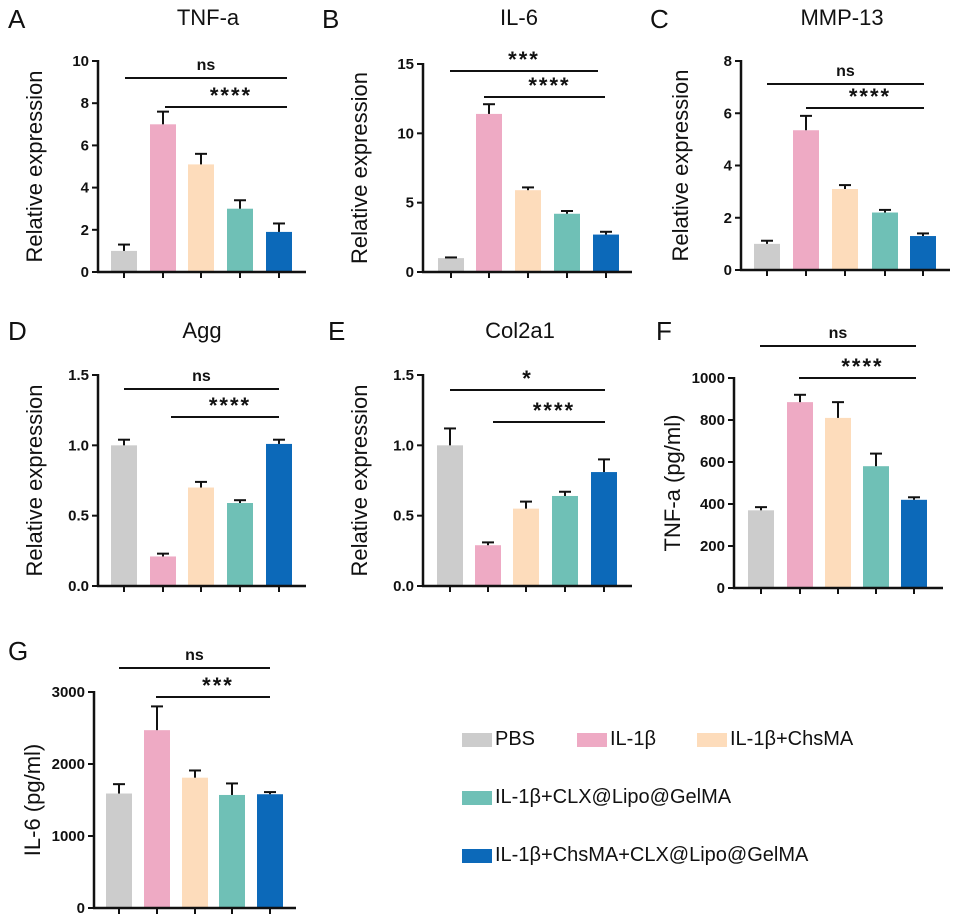 This screenshot has width=955, height=921. I want to click on chart-title: MMP-13, so click(841, 17).